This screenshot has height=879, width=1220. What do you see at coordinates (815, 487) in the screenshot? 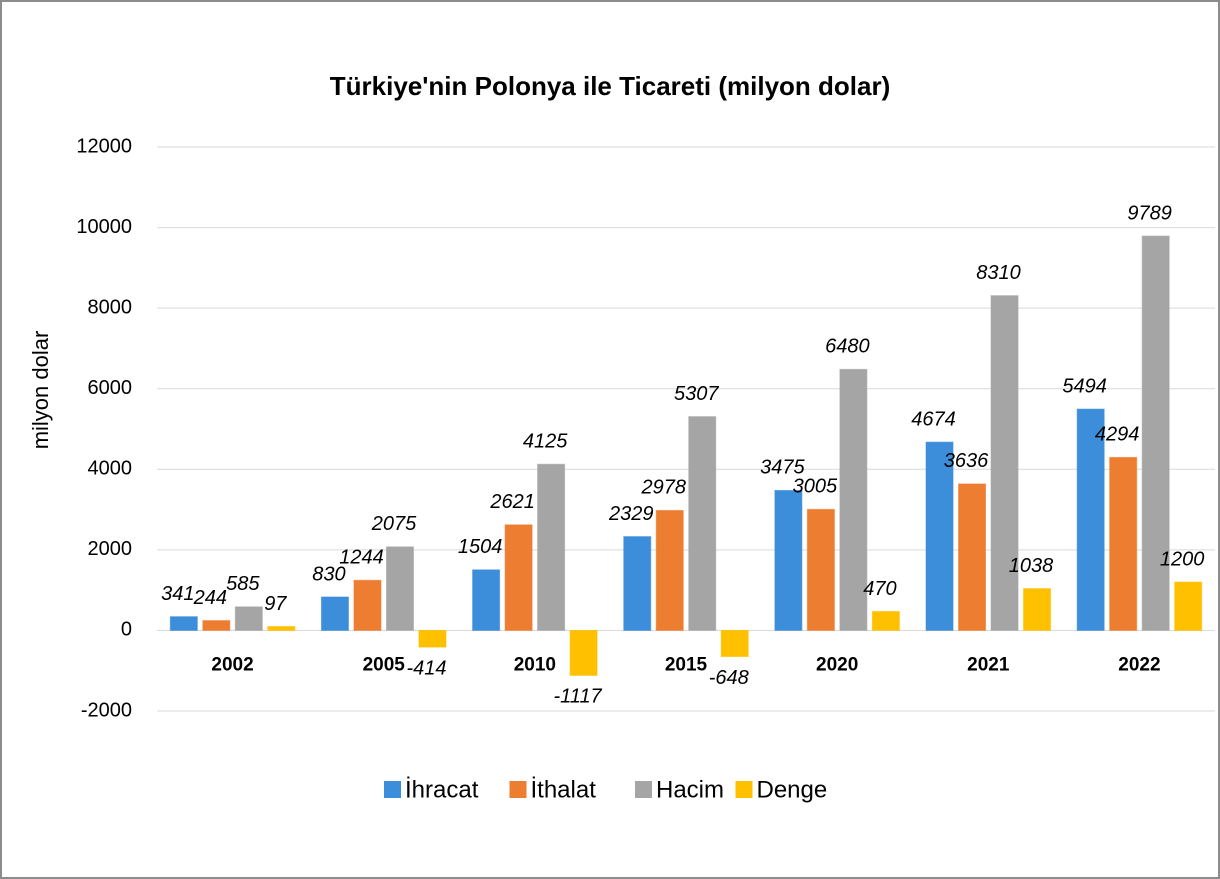
I see `data-label: 3005` at bounding box center [815, 487].